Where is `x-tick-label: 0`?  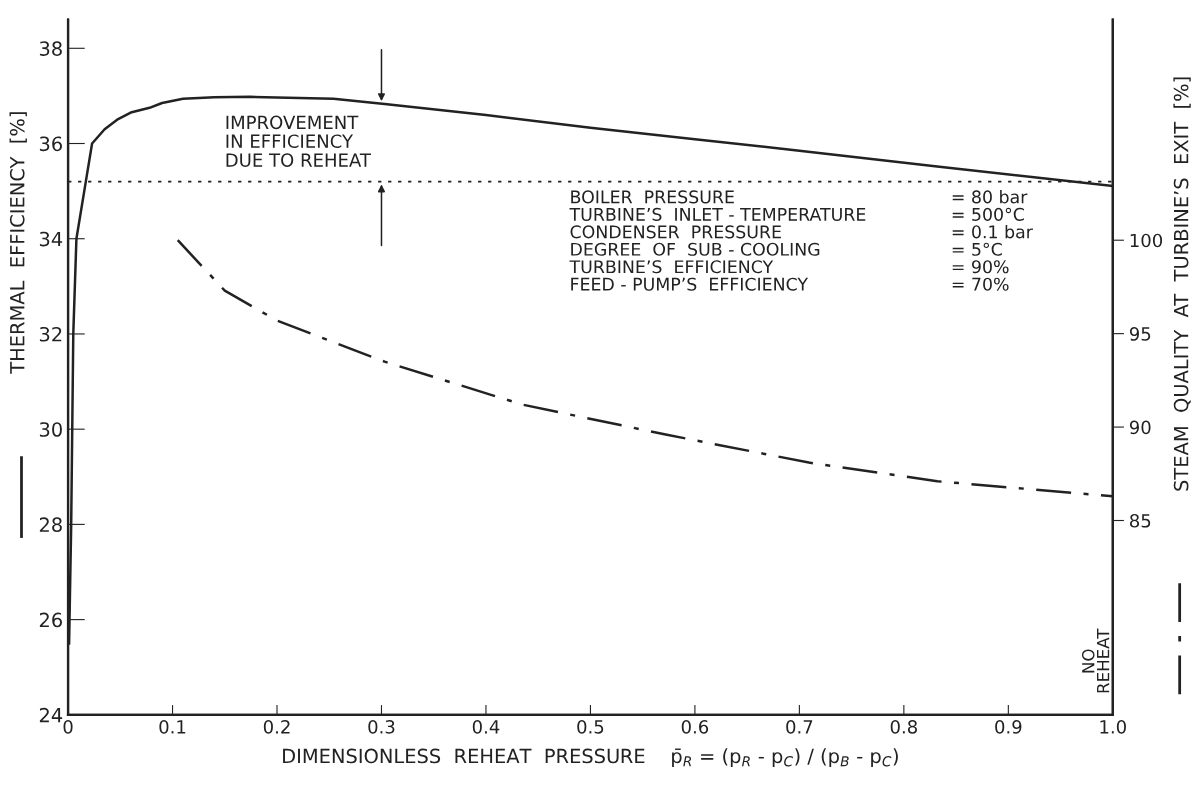
x-tick-label: 0 is located at coordinates (68, 727).